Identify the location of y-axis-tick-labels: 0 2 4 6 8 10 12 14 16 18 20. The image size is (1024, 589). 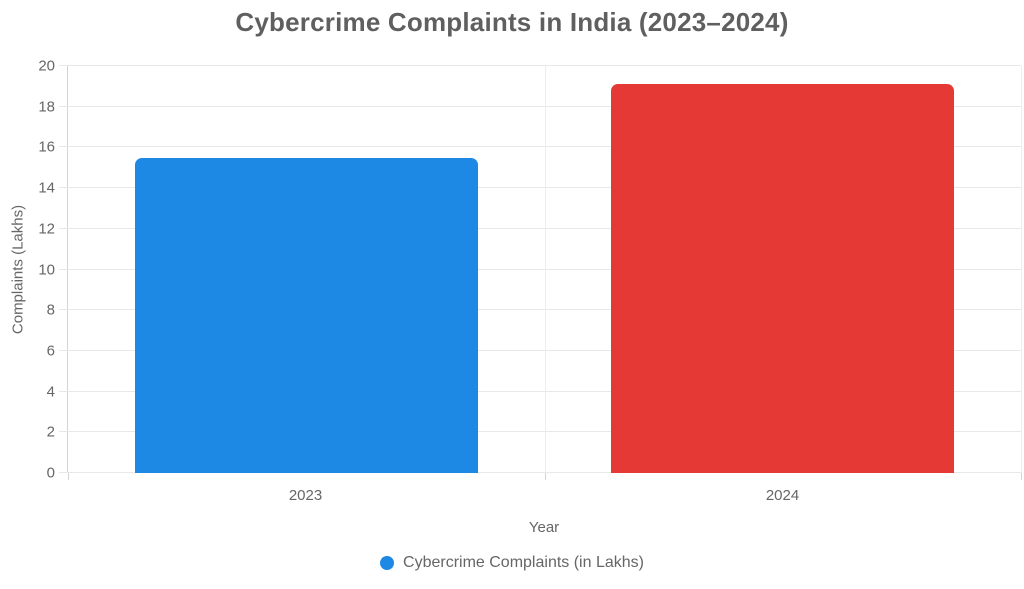
(27, 270).